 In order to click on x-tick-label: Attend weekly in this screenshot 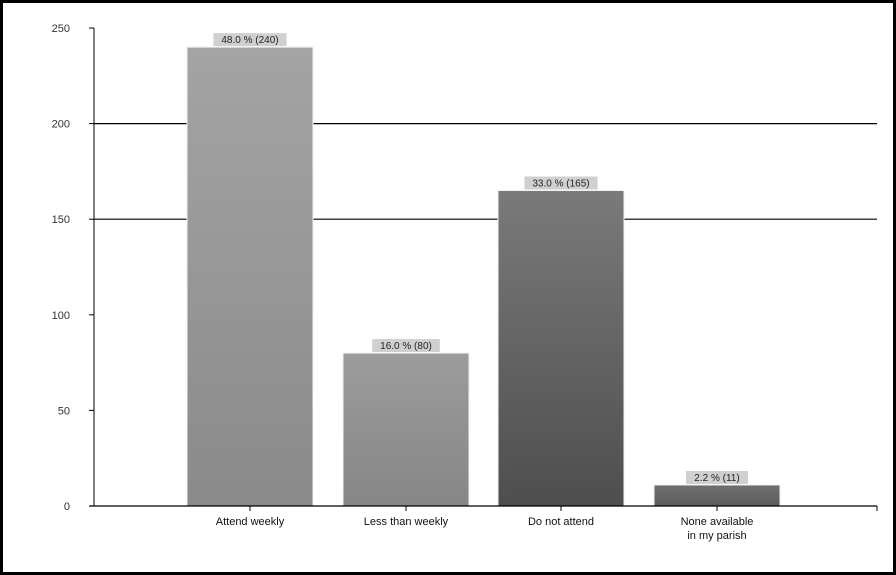, I will do `click(250, 522)`.